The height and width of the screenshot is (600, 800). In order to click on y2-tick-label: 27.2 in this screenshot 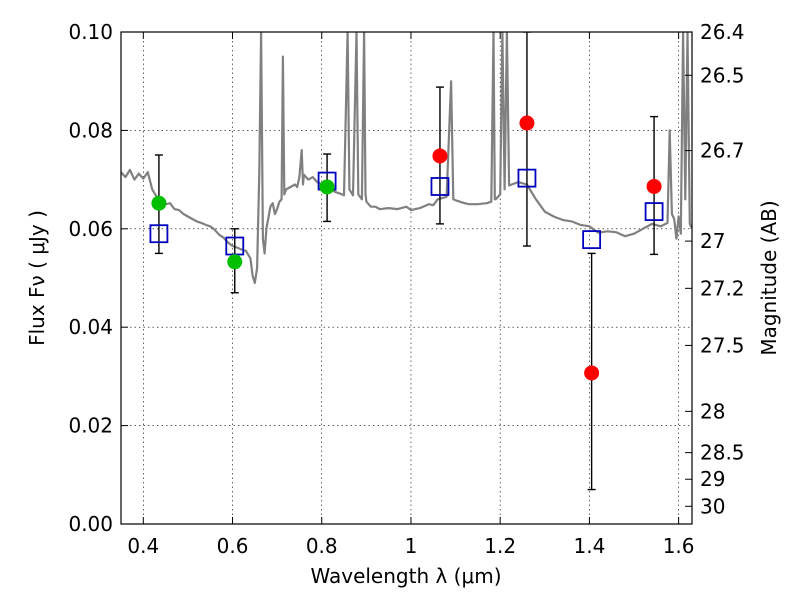, I will do `click(722, 288)`.